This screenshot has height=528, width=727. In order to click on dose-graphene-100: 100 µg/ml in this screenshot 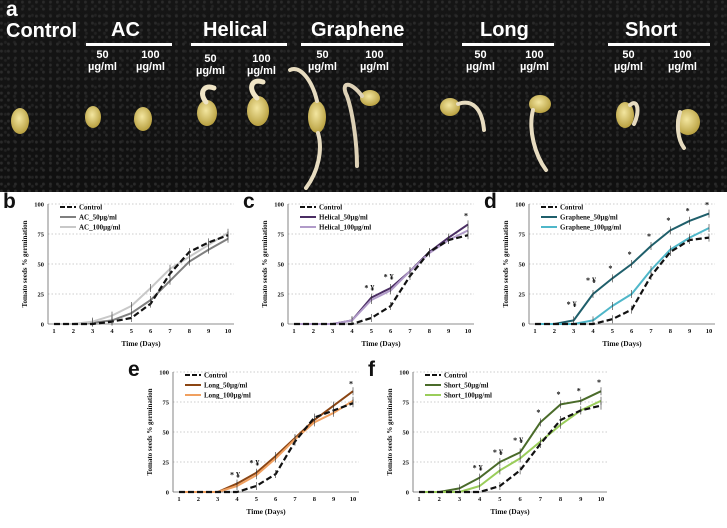, I will do `click(374, 61)`.